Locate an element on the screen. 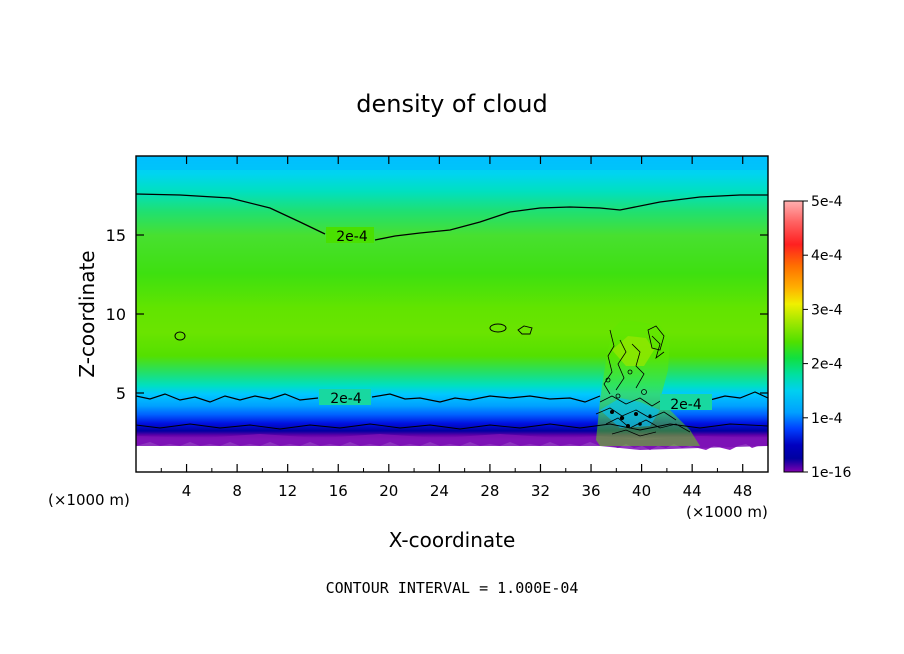 This screenshot has width=904, height=654. contour-label-group: 2e-4 2e-4 2e-4 is located at coordinates (516, 321).